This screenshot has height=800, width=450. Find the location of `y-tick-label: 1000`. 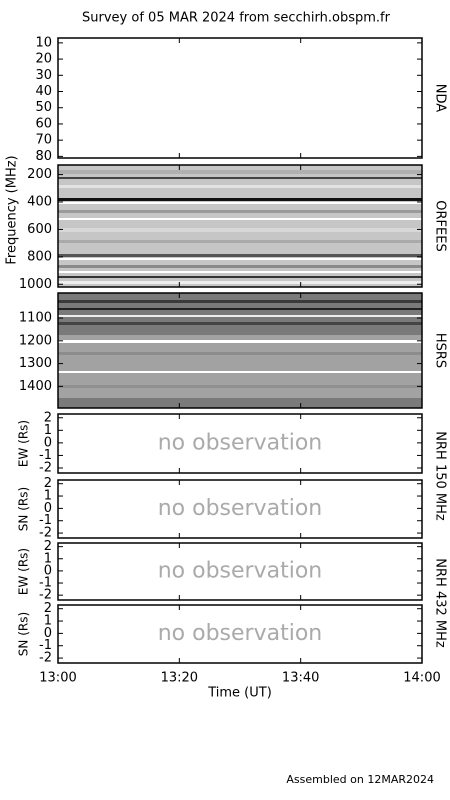

y-tick-label: 1000 is located at coordinates (35, 284).